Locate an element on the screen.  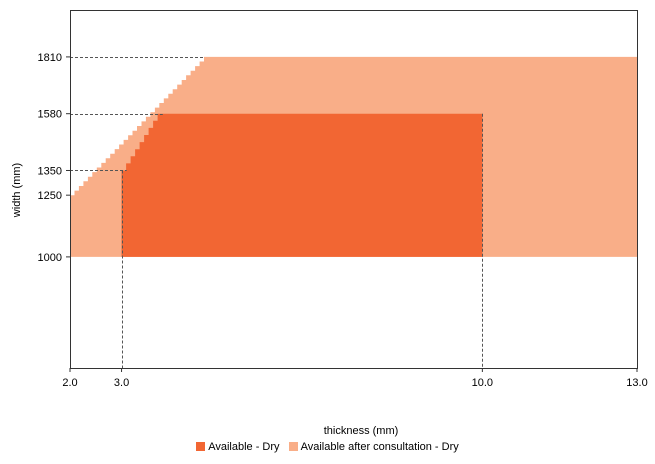
legend-swatch-available-dry is located at coordinates (201, 446).